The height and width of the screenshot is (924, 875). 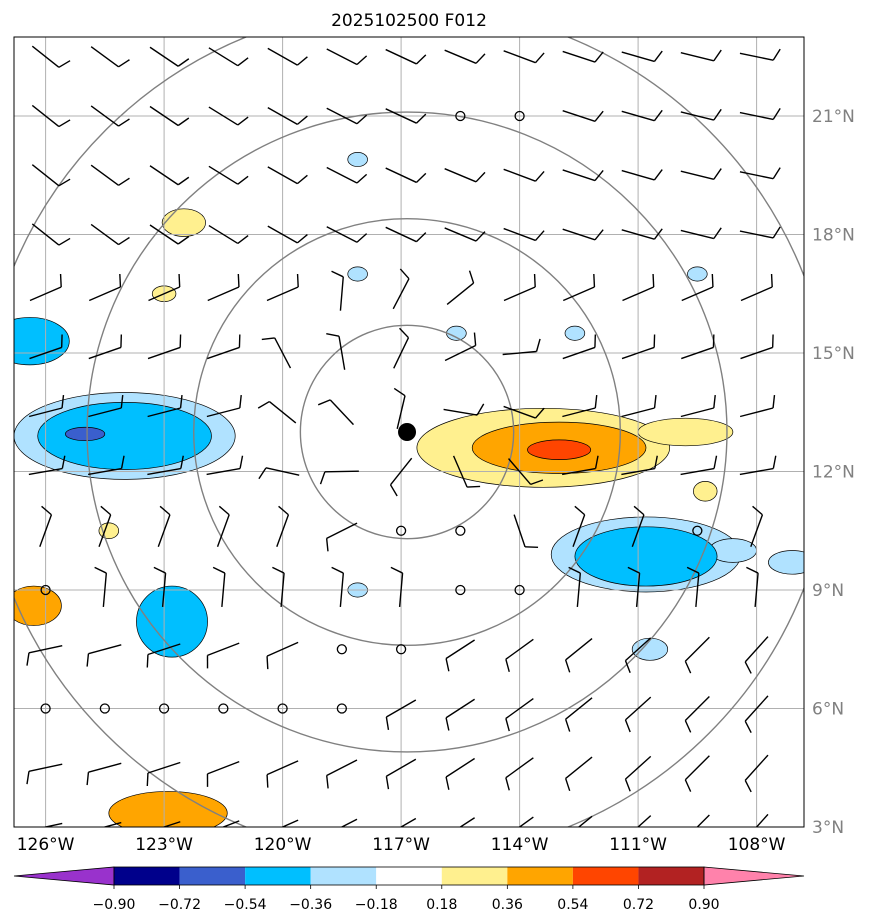 I want to click on anomaly-southeast-negative-core, so click(x=646, y=556).